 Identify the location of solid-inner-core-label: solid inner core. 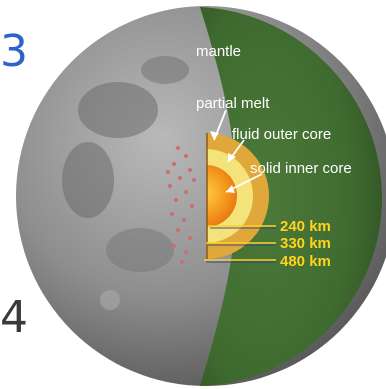
(301, 168).